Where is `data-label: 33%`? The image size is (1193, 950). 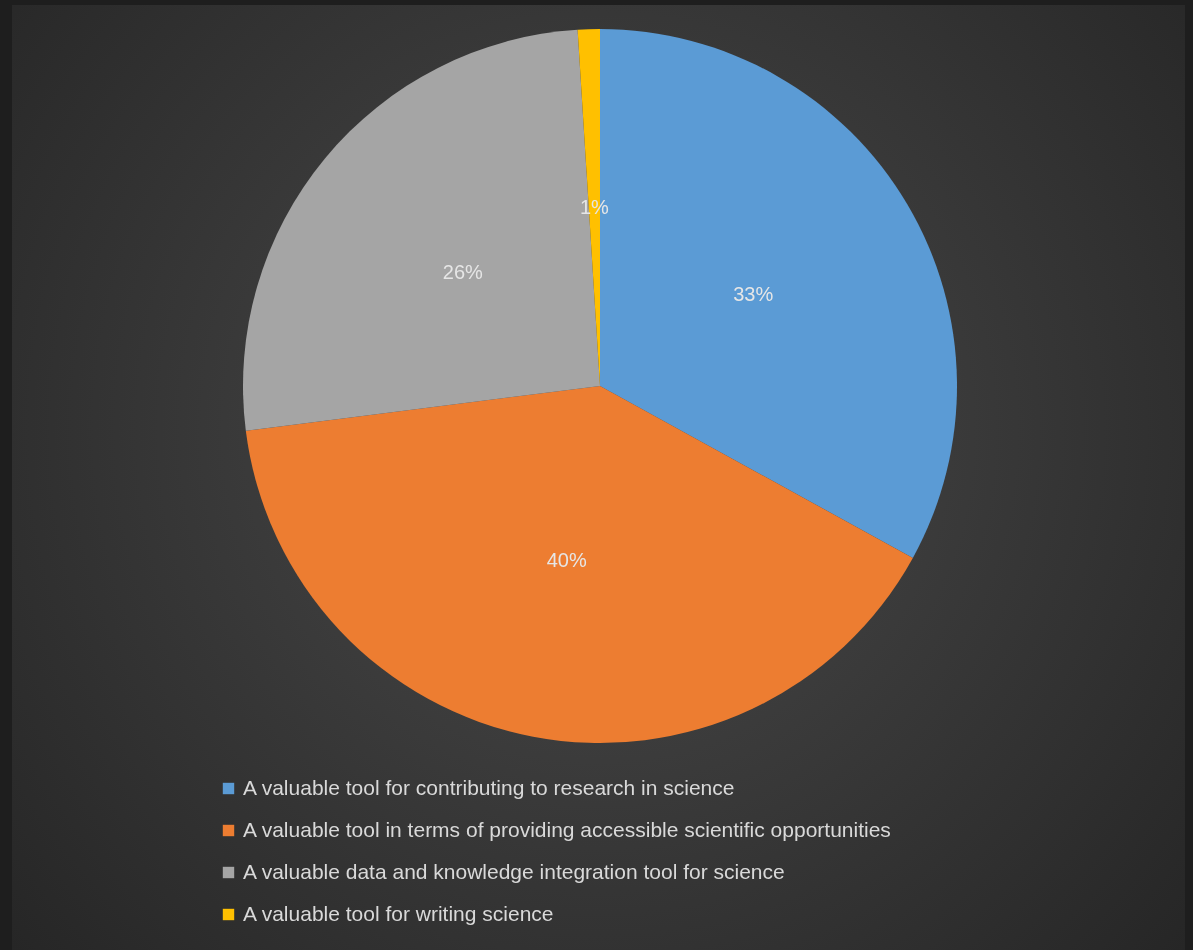
data-label: 33% is located at coordinates (753, 294).